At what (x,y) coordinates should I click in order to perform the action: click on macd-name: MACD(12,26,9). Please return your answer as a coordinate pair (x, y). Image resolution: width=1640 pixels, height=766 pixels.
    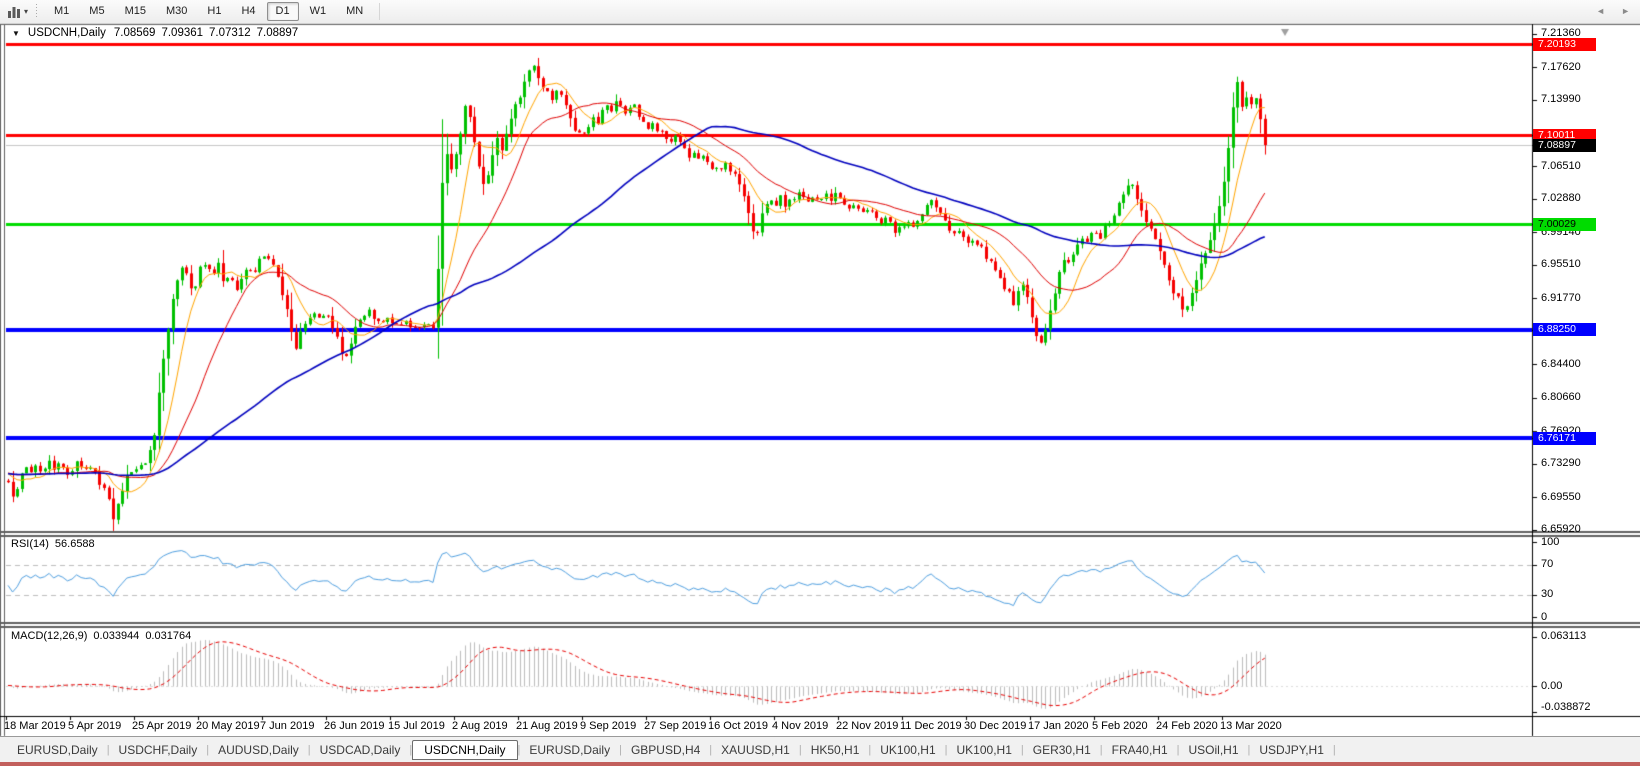
    Looking at the image, I should click on (49, 636).